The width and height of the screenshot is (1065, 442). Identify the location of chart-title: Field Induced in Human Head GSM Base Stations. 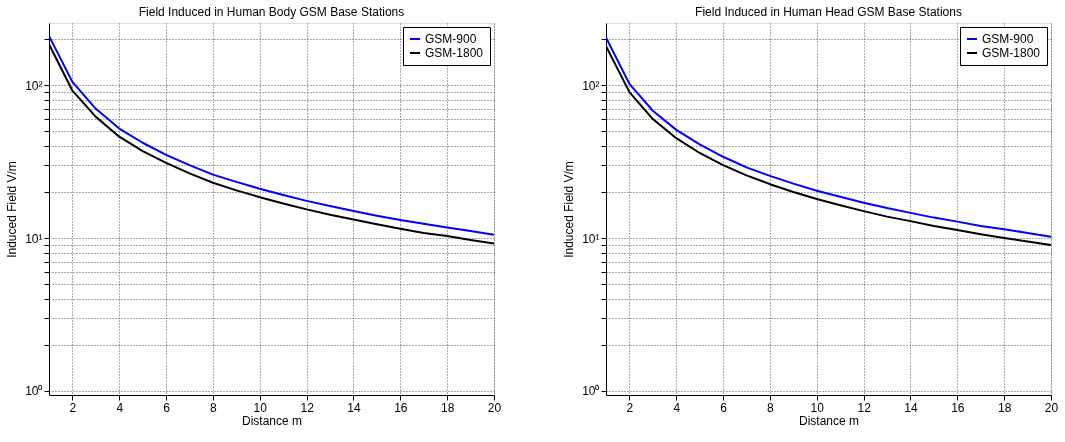
(828, 12).